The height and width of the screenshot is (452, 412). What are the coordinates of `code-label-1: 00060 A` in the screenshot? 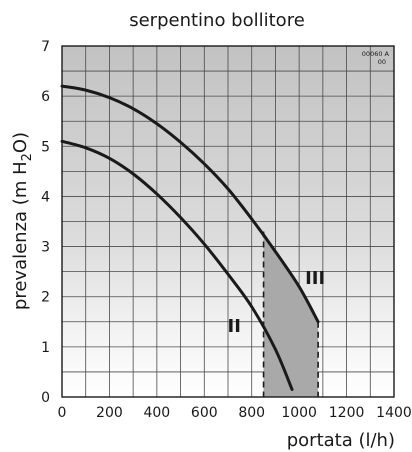 It's located at (376, 54).